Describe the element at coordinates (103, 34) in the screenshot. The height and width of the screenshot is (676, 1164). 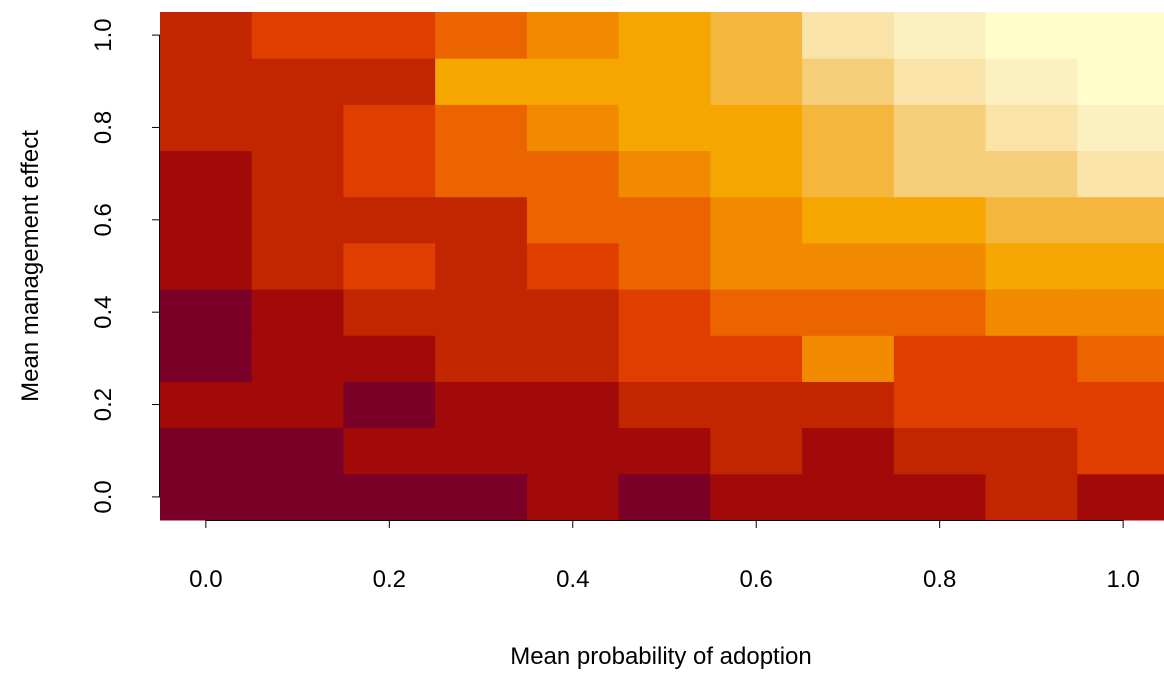
I see `y-tick-label: 1.0` at that location.